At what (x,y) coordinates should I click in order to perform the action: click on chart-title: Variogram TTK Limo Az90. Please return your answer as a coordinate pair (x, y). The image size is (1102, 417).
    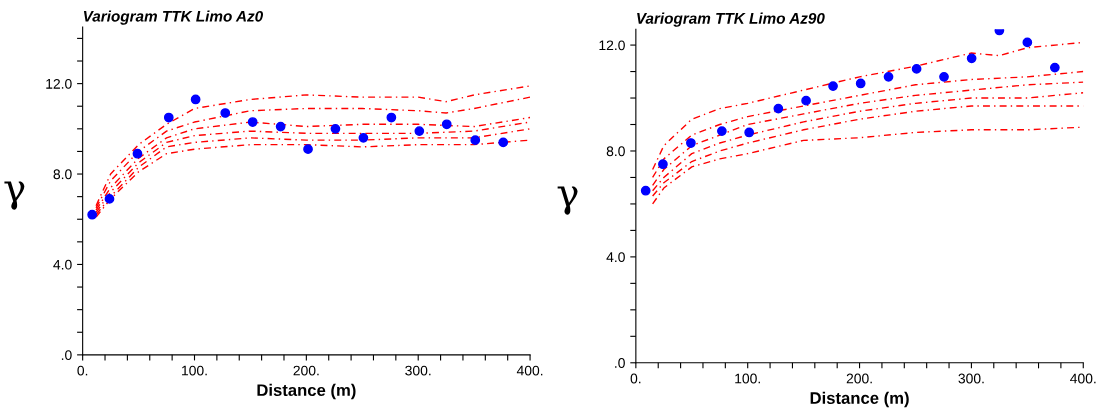
    Looking at the image, I should click on (731, 19).